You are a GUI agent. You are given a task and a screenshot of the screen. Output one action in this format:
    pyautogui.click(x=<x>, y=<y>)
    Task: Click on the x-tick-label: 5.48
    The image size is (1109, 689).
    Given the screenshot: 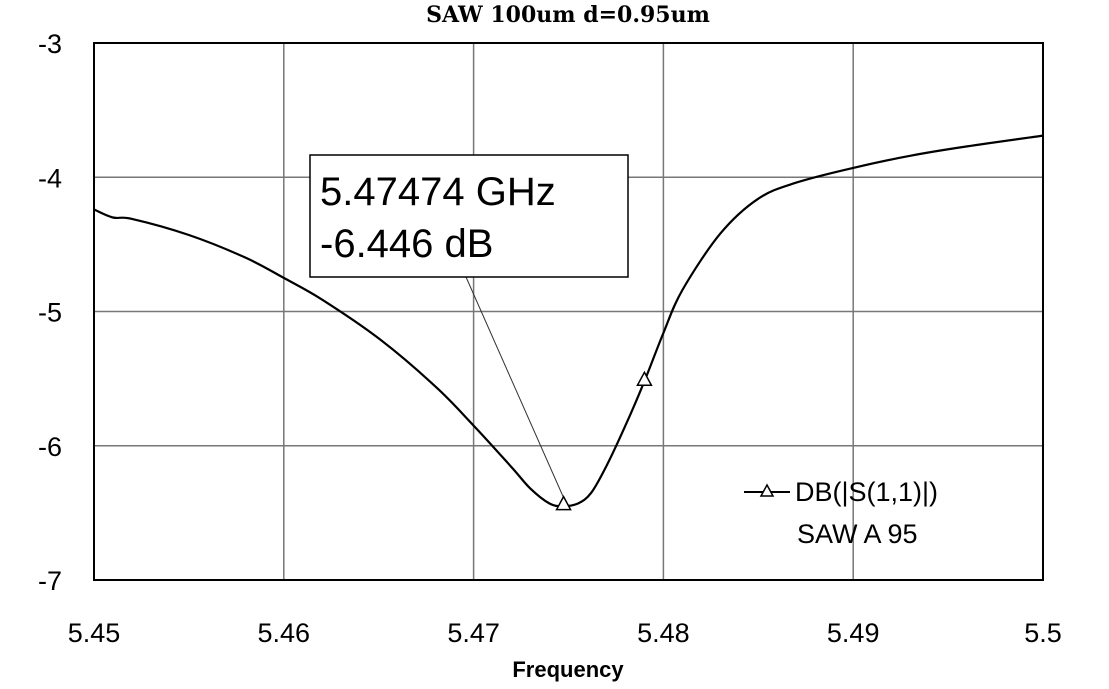 What is the action you would take?
    pyautogui.click(x=663, y=633)
    